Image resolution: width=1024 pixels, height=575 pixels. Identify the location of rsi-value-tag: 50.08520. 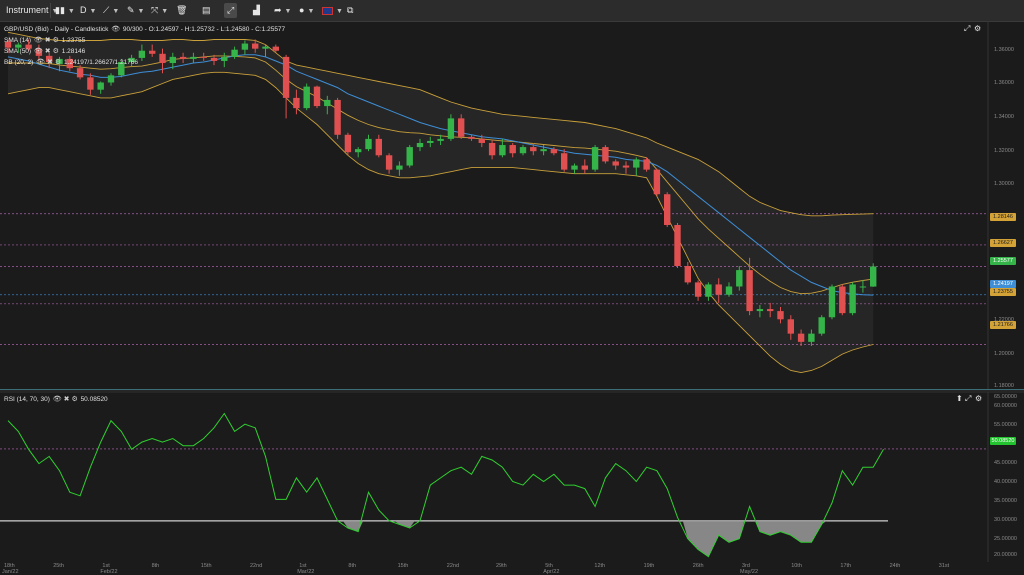
(1003, 441).